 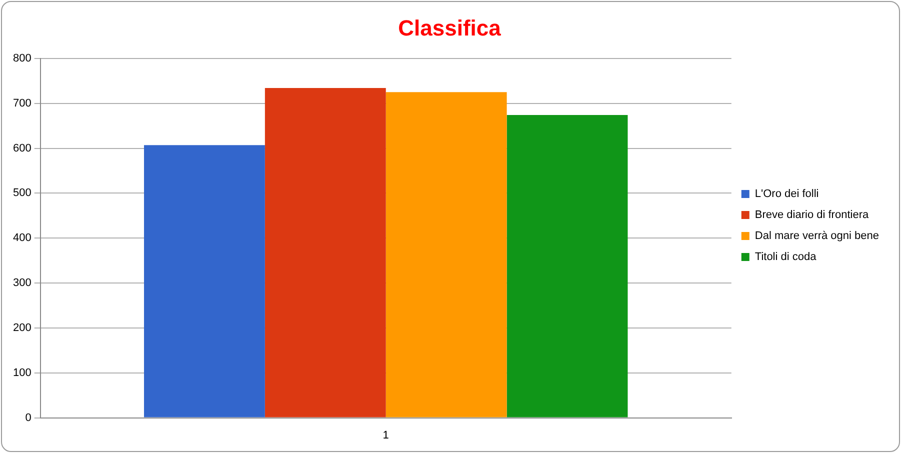 I want to click on y-tick-label: 600, so click(x=22, y=148).